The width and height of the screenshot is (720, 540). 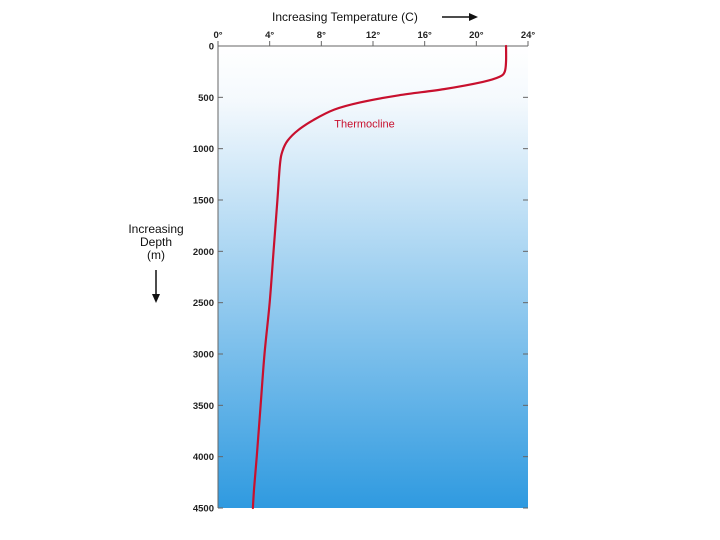 I want to click on y-tick-label: 1000, so click(x=203, y=149).